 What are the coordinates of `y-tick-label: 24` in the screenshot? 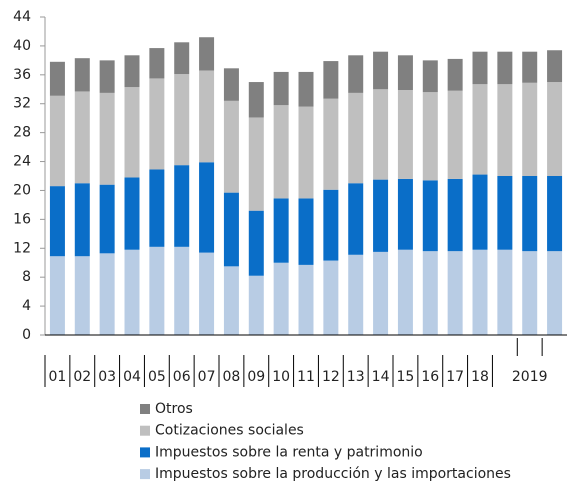 It's located at (22, 162).